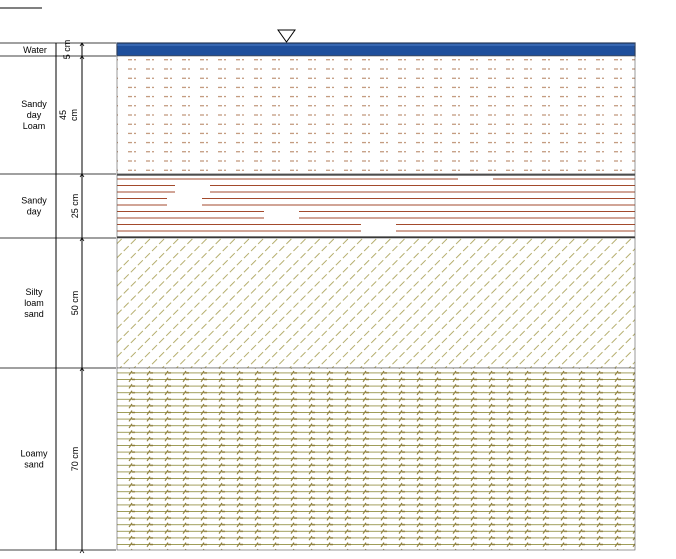 The width and height of the screenshot is (676, 559). Describe the element at coordinates (286, 36) in the screenshot. I see `inverted-triangle-icon` at that location.